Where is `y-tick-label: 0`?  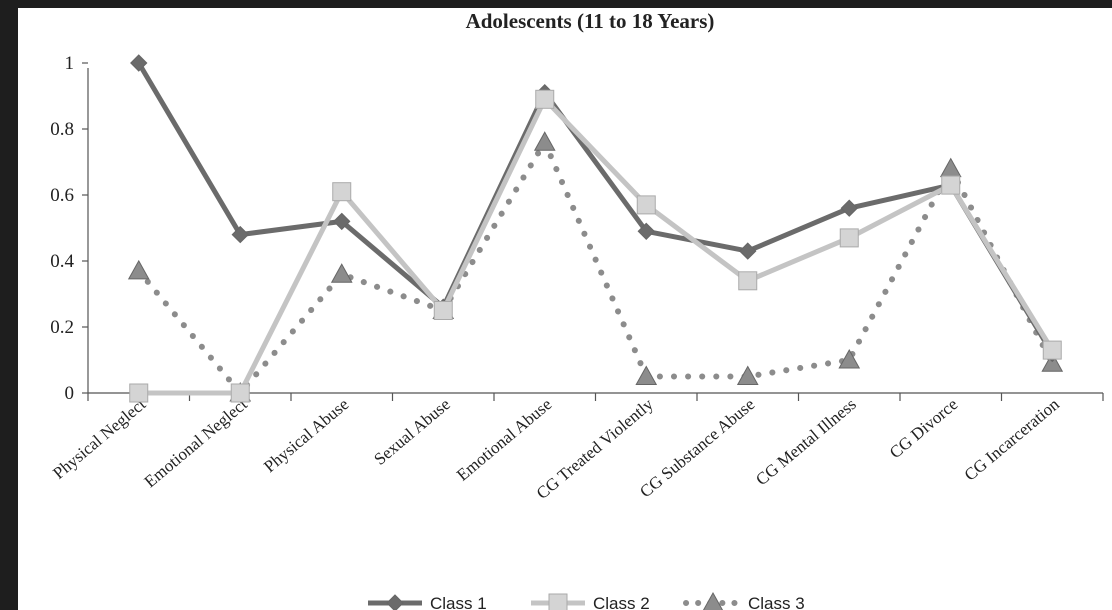 y-tick-label: 0 is located at coordinates (70, 393).